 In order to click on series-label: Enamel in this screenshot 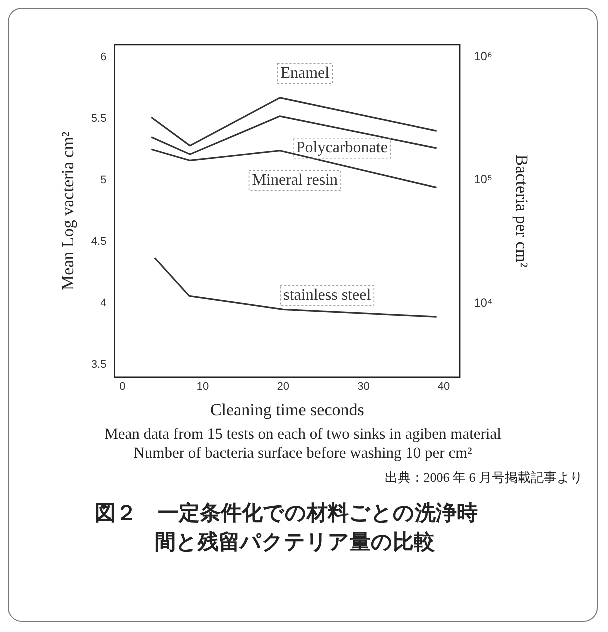, I will do `click(305, 73)`.